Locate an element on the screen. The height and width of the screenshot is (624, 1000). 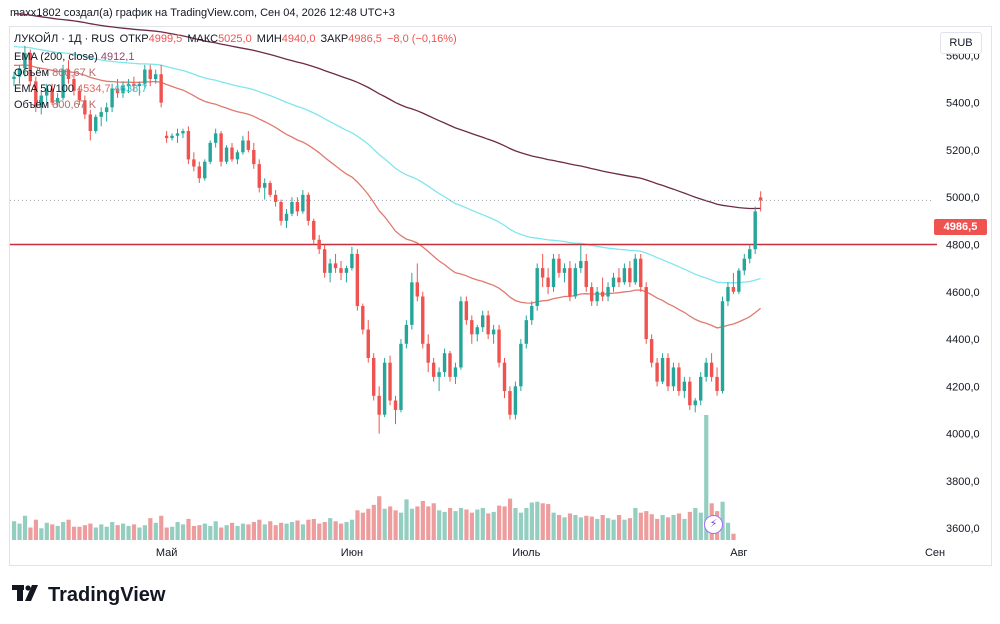
y-tick-label: 3800,0 is located at coordinates (963, 482).